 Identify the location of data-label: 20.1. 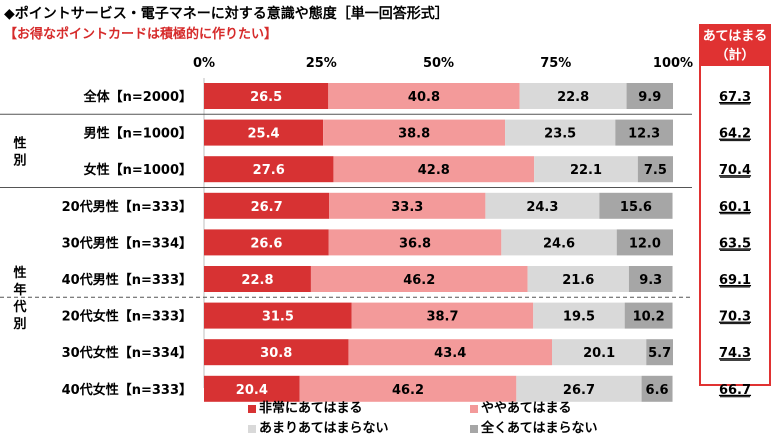
(599, 353).